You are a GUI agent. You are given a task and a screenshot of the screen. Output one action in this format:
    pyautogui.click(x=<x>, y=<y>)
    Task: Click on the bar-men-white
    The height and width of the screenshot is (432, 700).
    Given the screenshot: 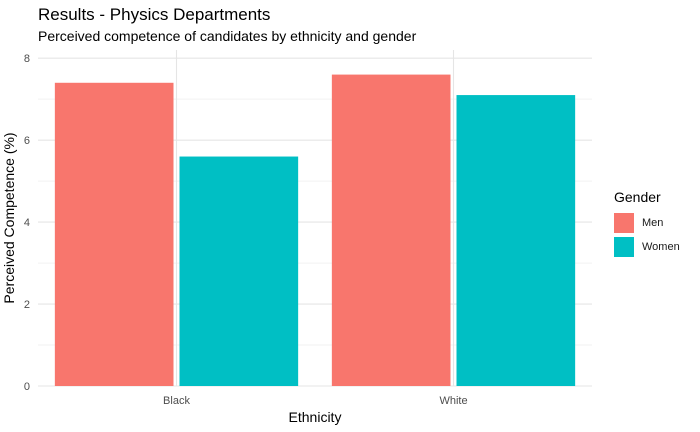 What is the action you would take?
    pyautogui.click(x=391, y=230)
    